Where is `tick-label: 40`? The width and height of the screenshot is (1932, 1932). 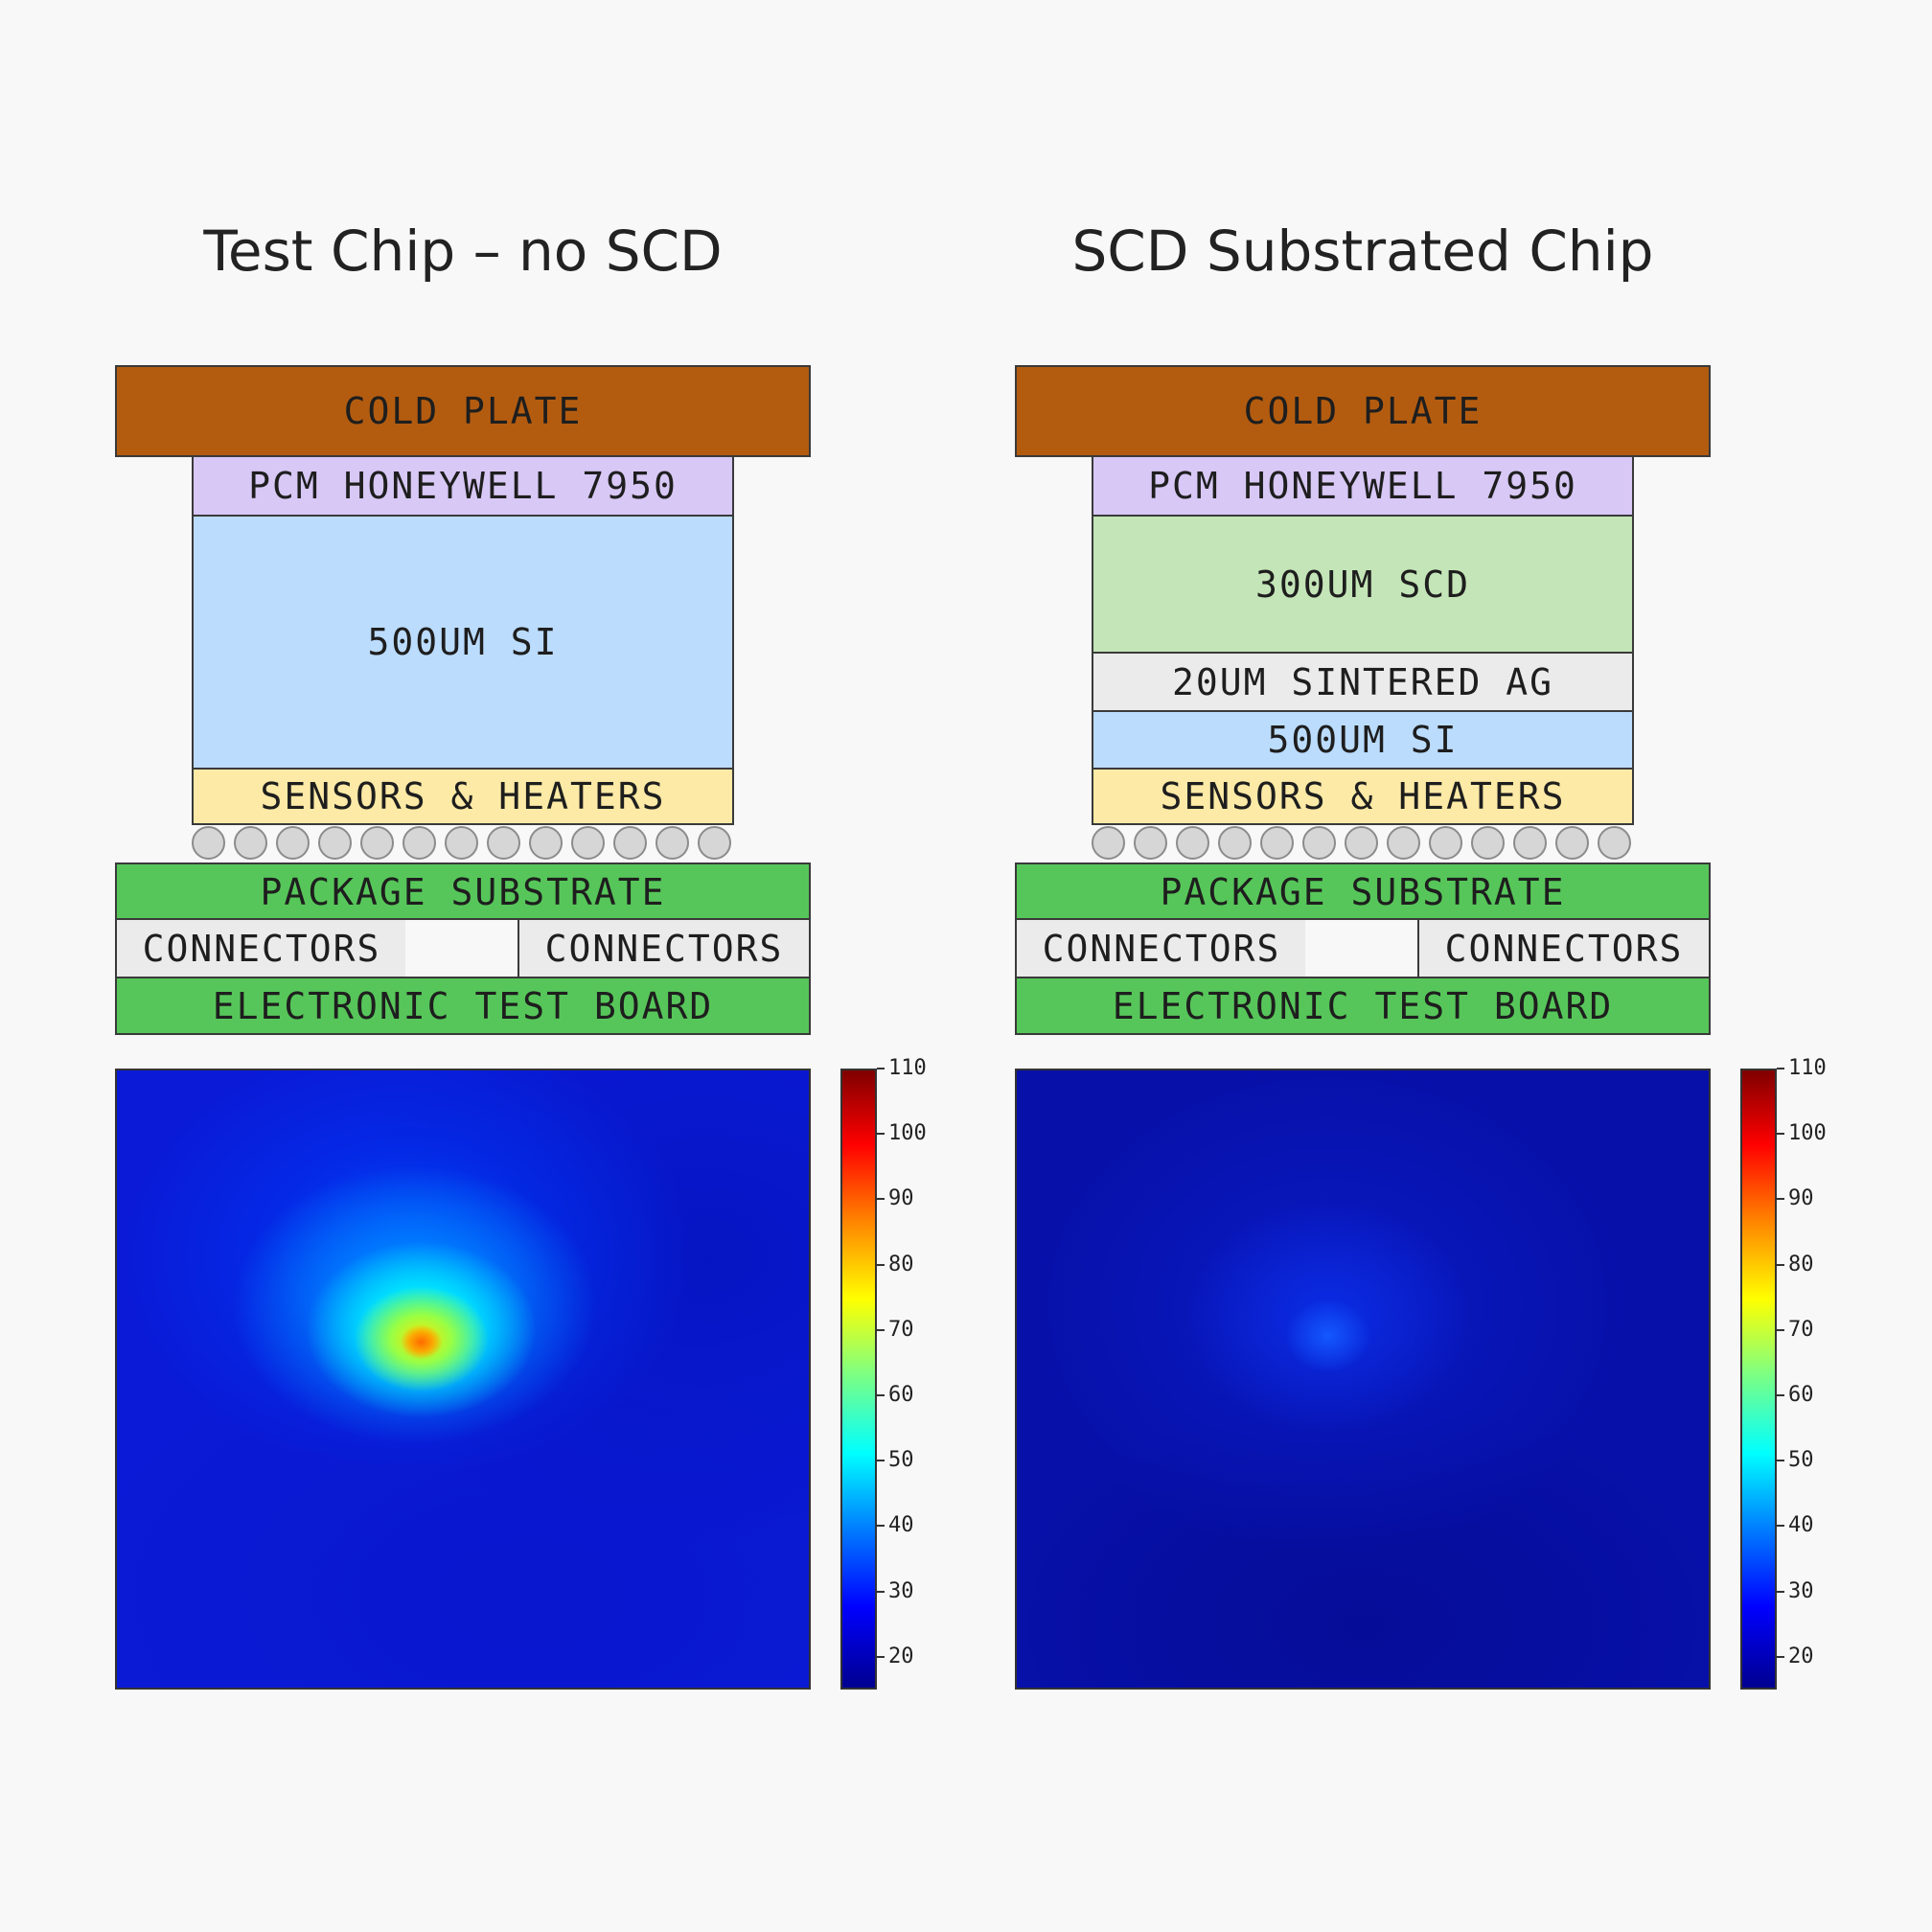
tick-label: 40 is located at coordinates (901, 1525).